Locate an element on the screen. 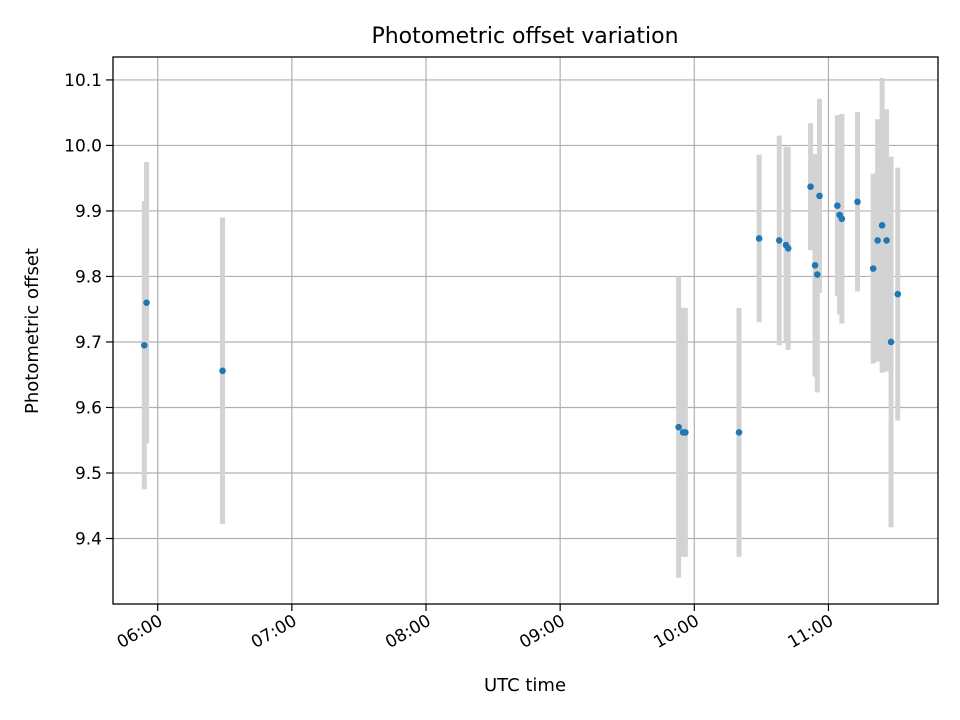 The height and width of the screenshot is (720, 960). chart-title: Photometric offset variation is located at coordinates (524, 36).